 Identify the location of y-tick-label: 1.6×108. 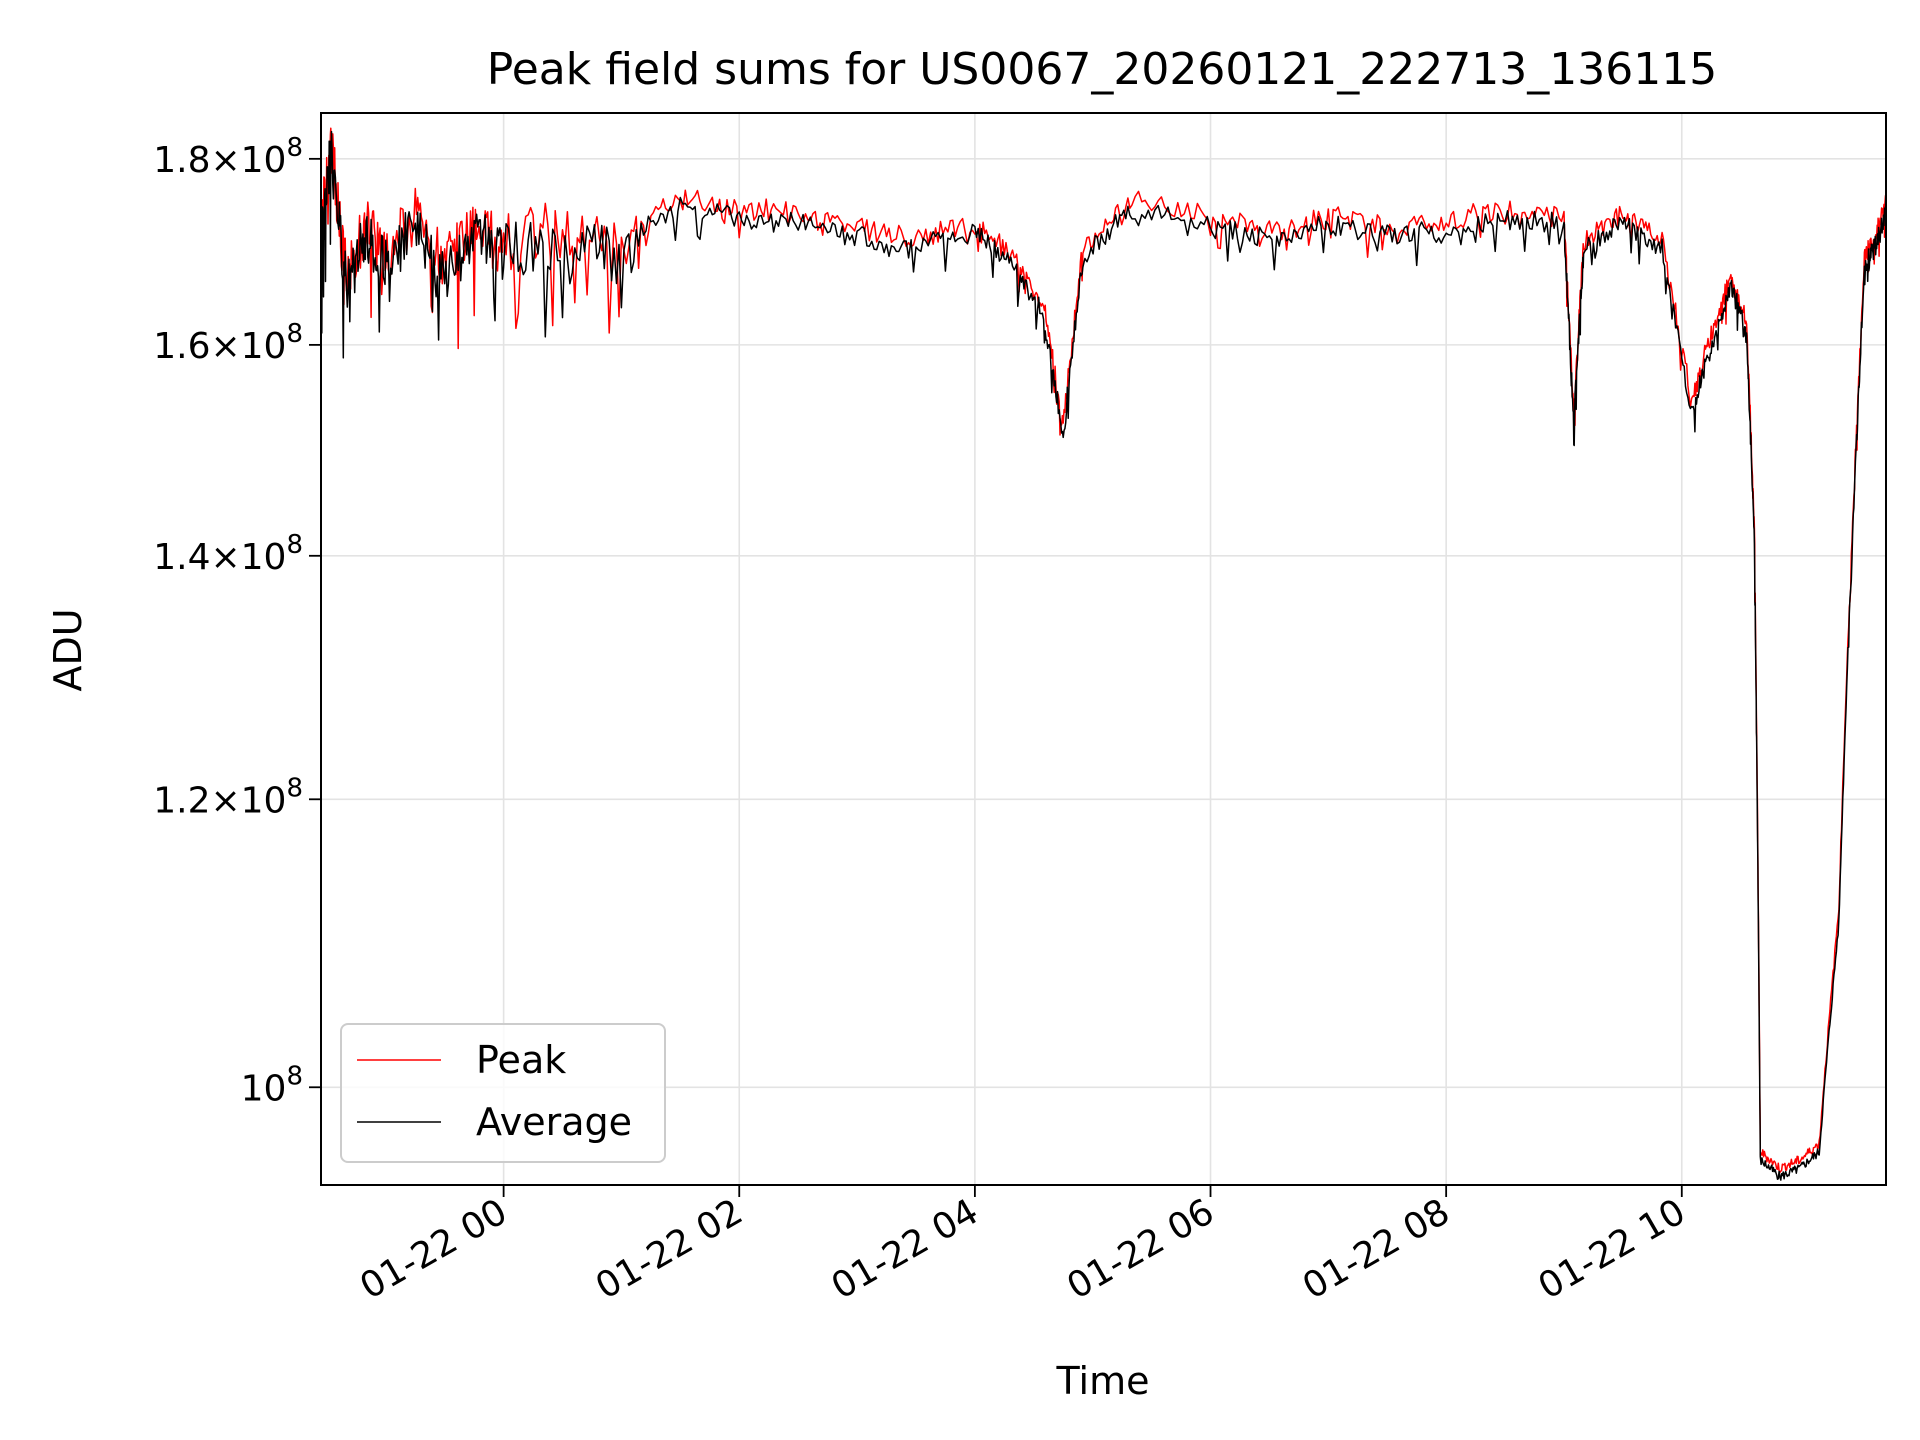
(228, 343).